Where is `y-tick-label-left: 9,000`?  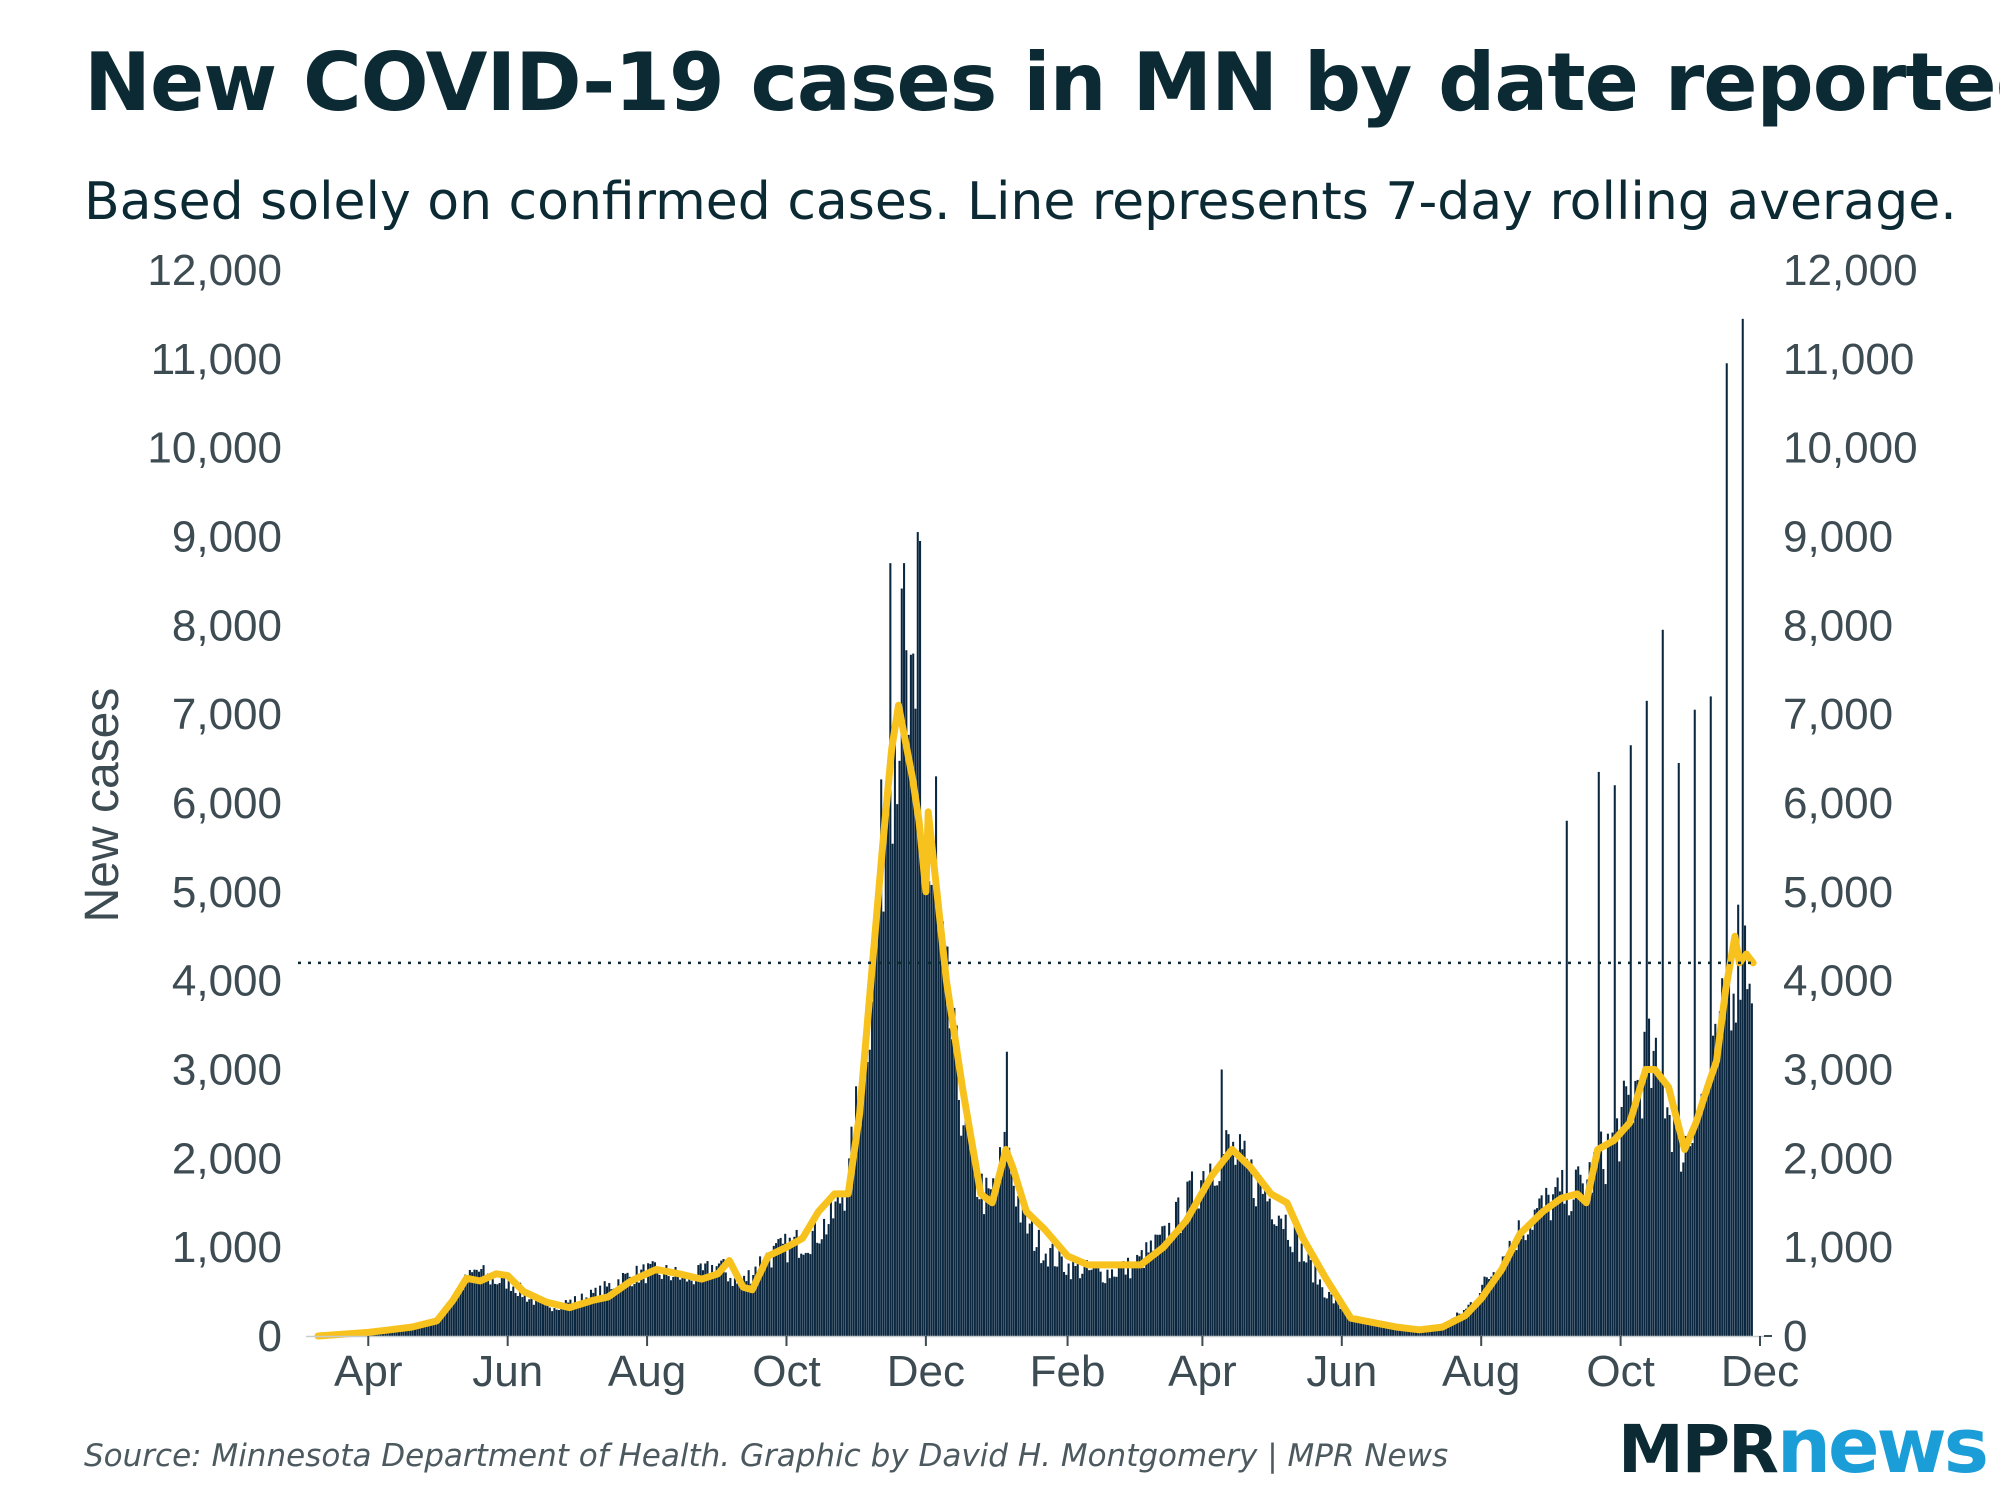
y-tick-label-left: 9,000 is located at coordinates (227, 537).